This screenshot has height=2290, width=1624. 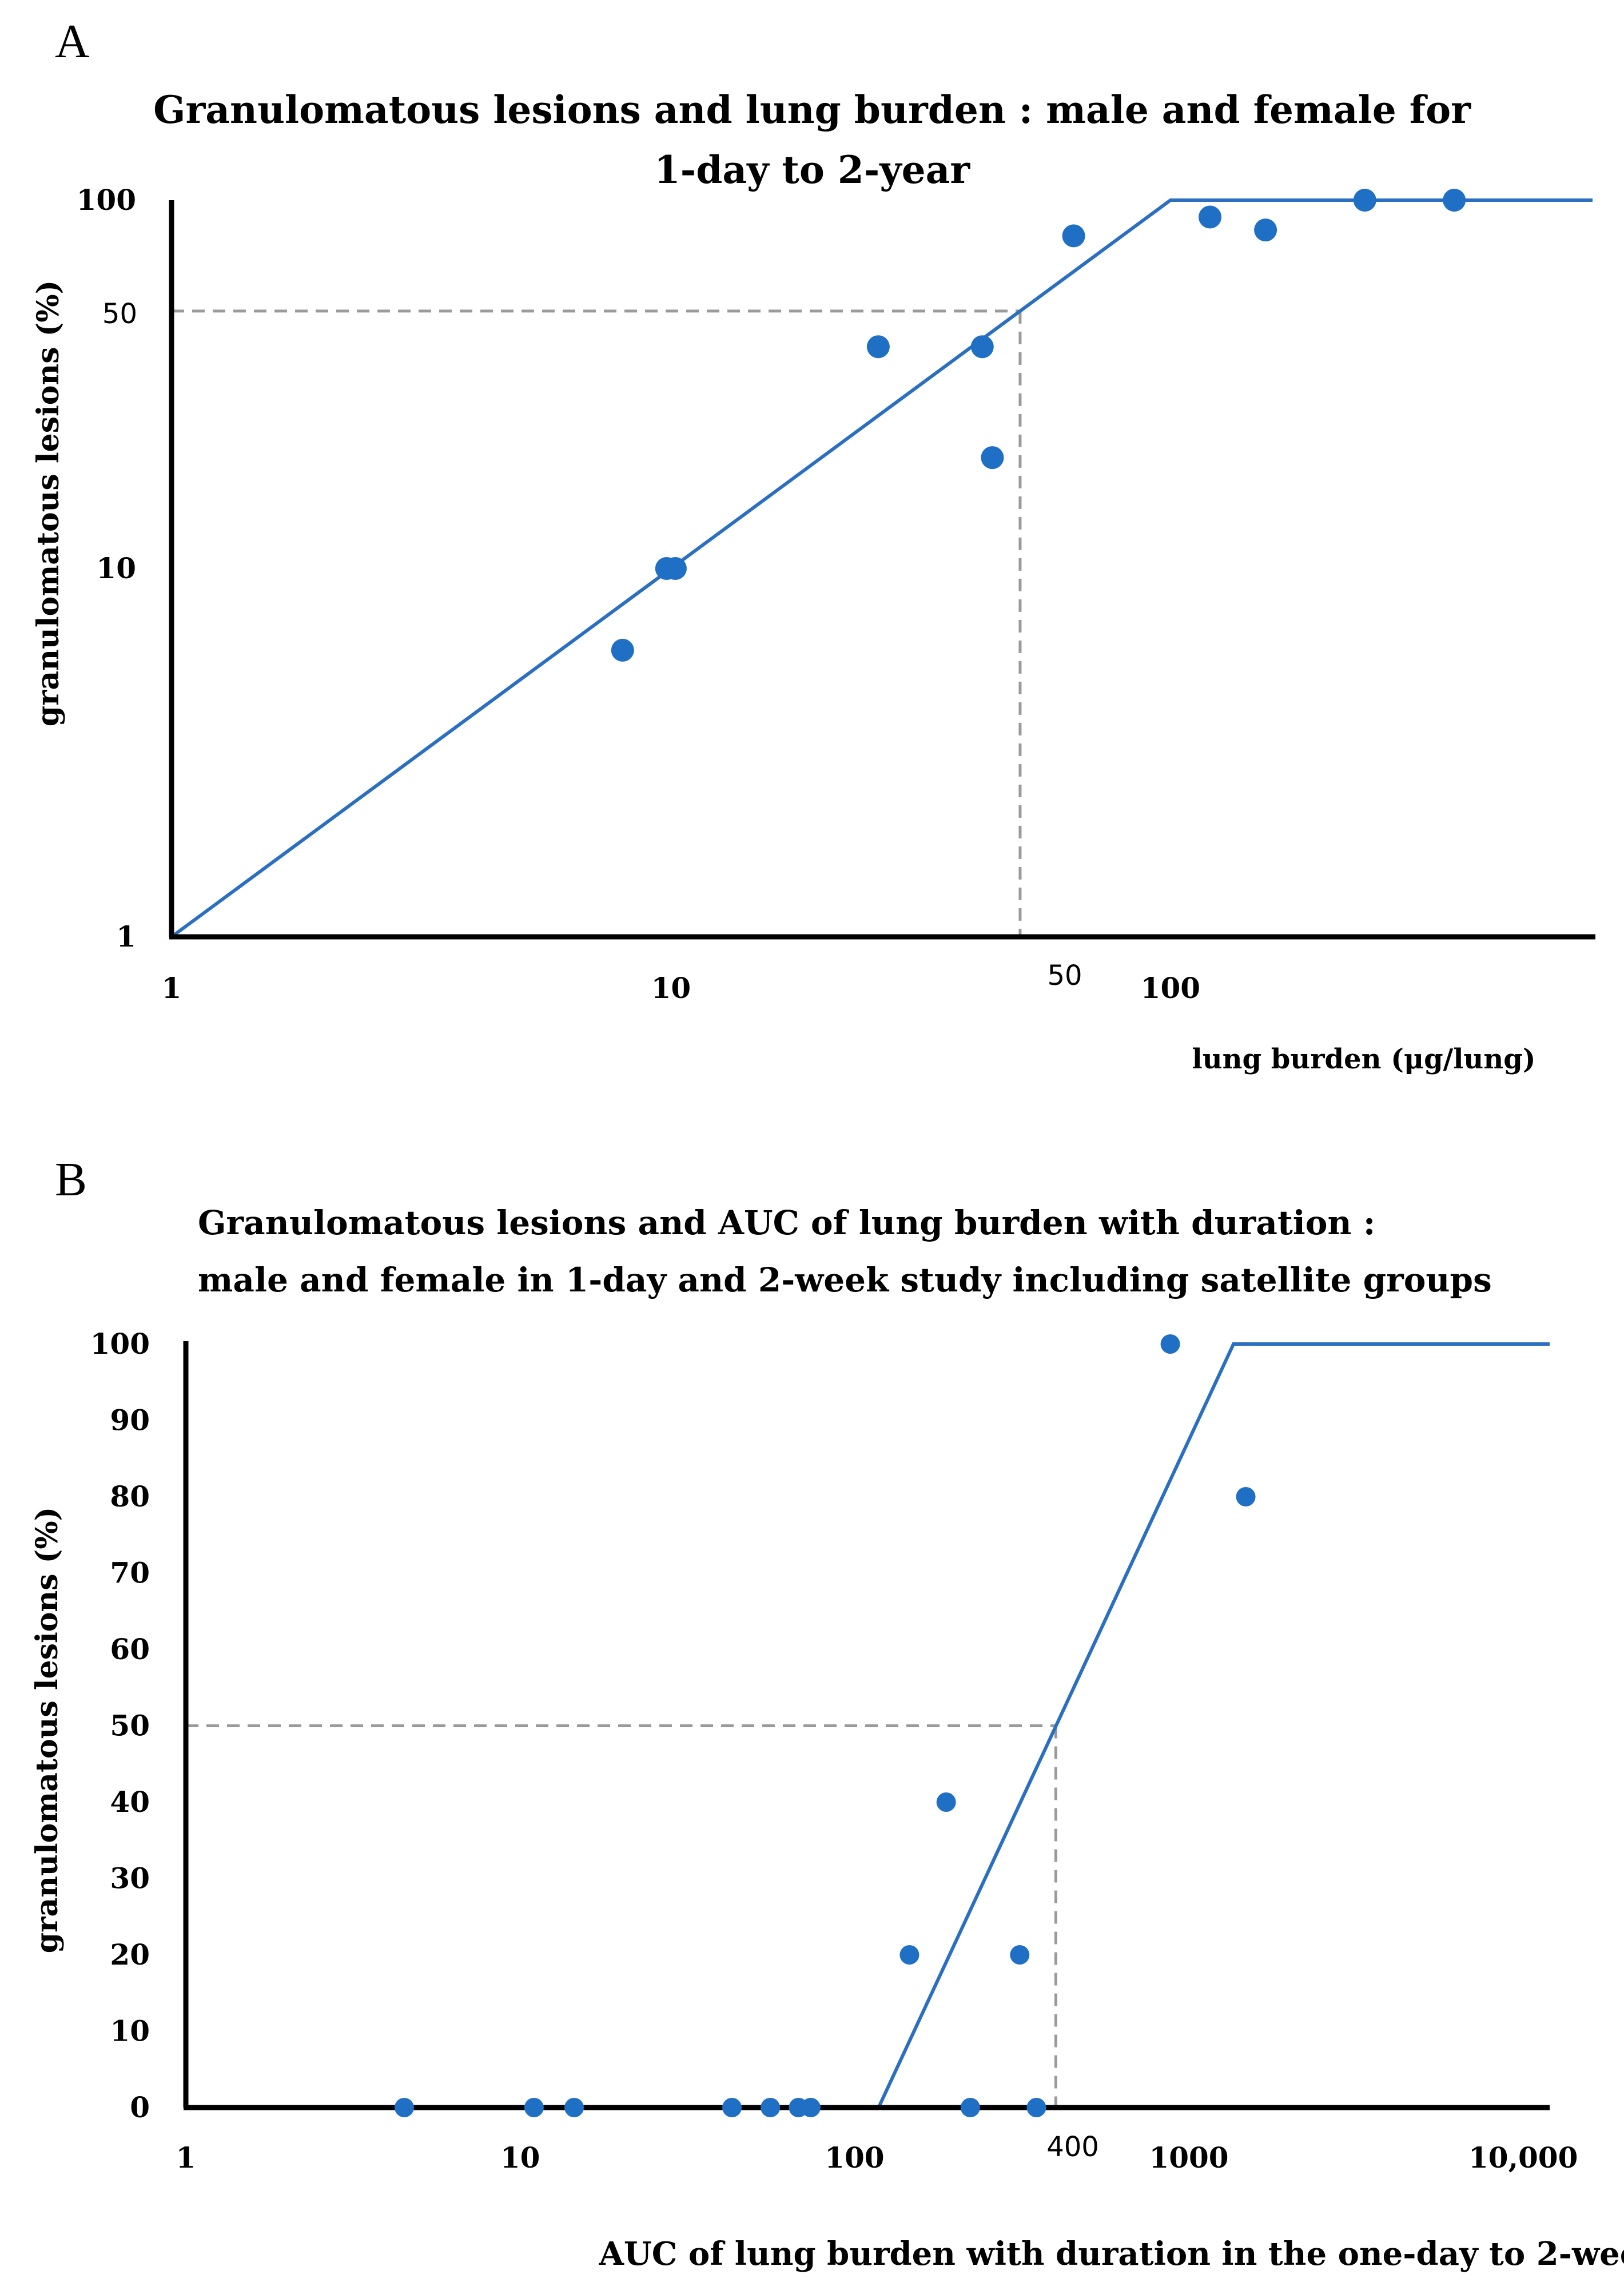 What do you see at coordinates (119, 314) in the screenshot?
I see `panel-a-ref-y-label: 50` at bounding box center [119, 314].